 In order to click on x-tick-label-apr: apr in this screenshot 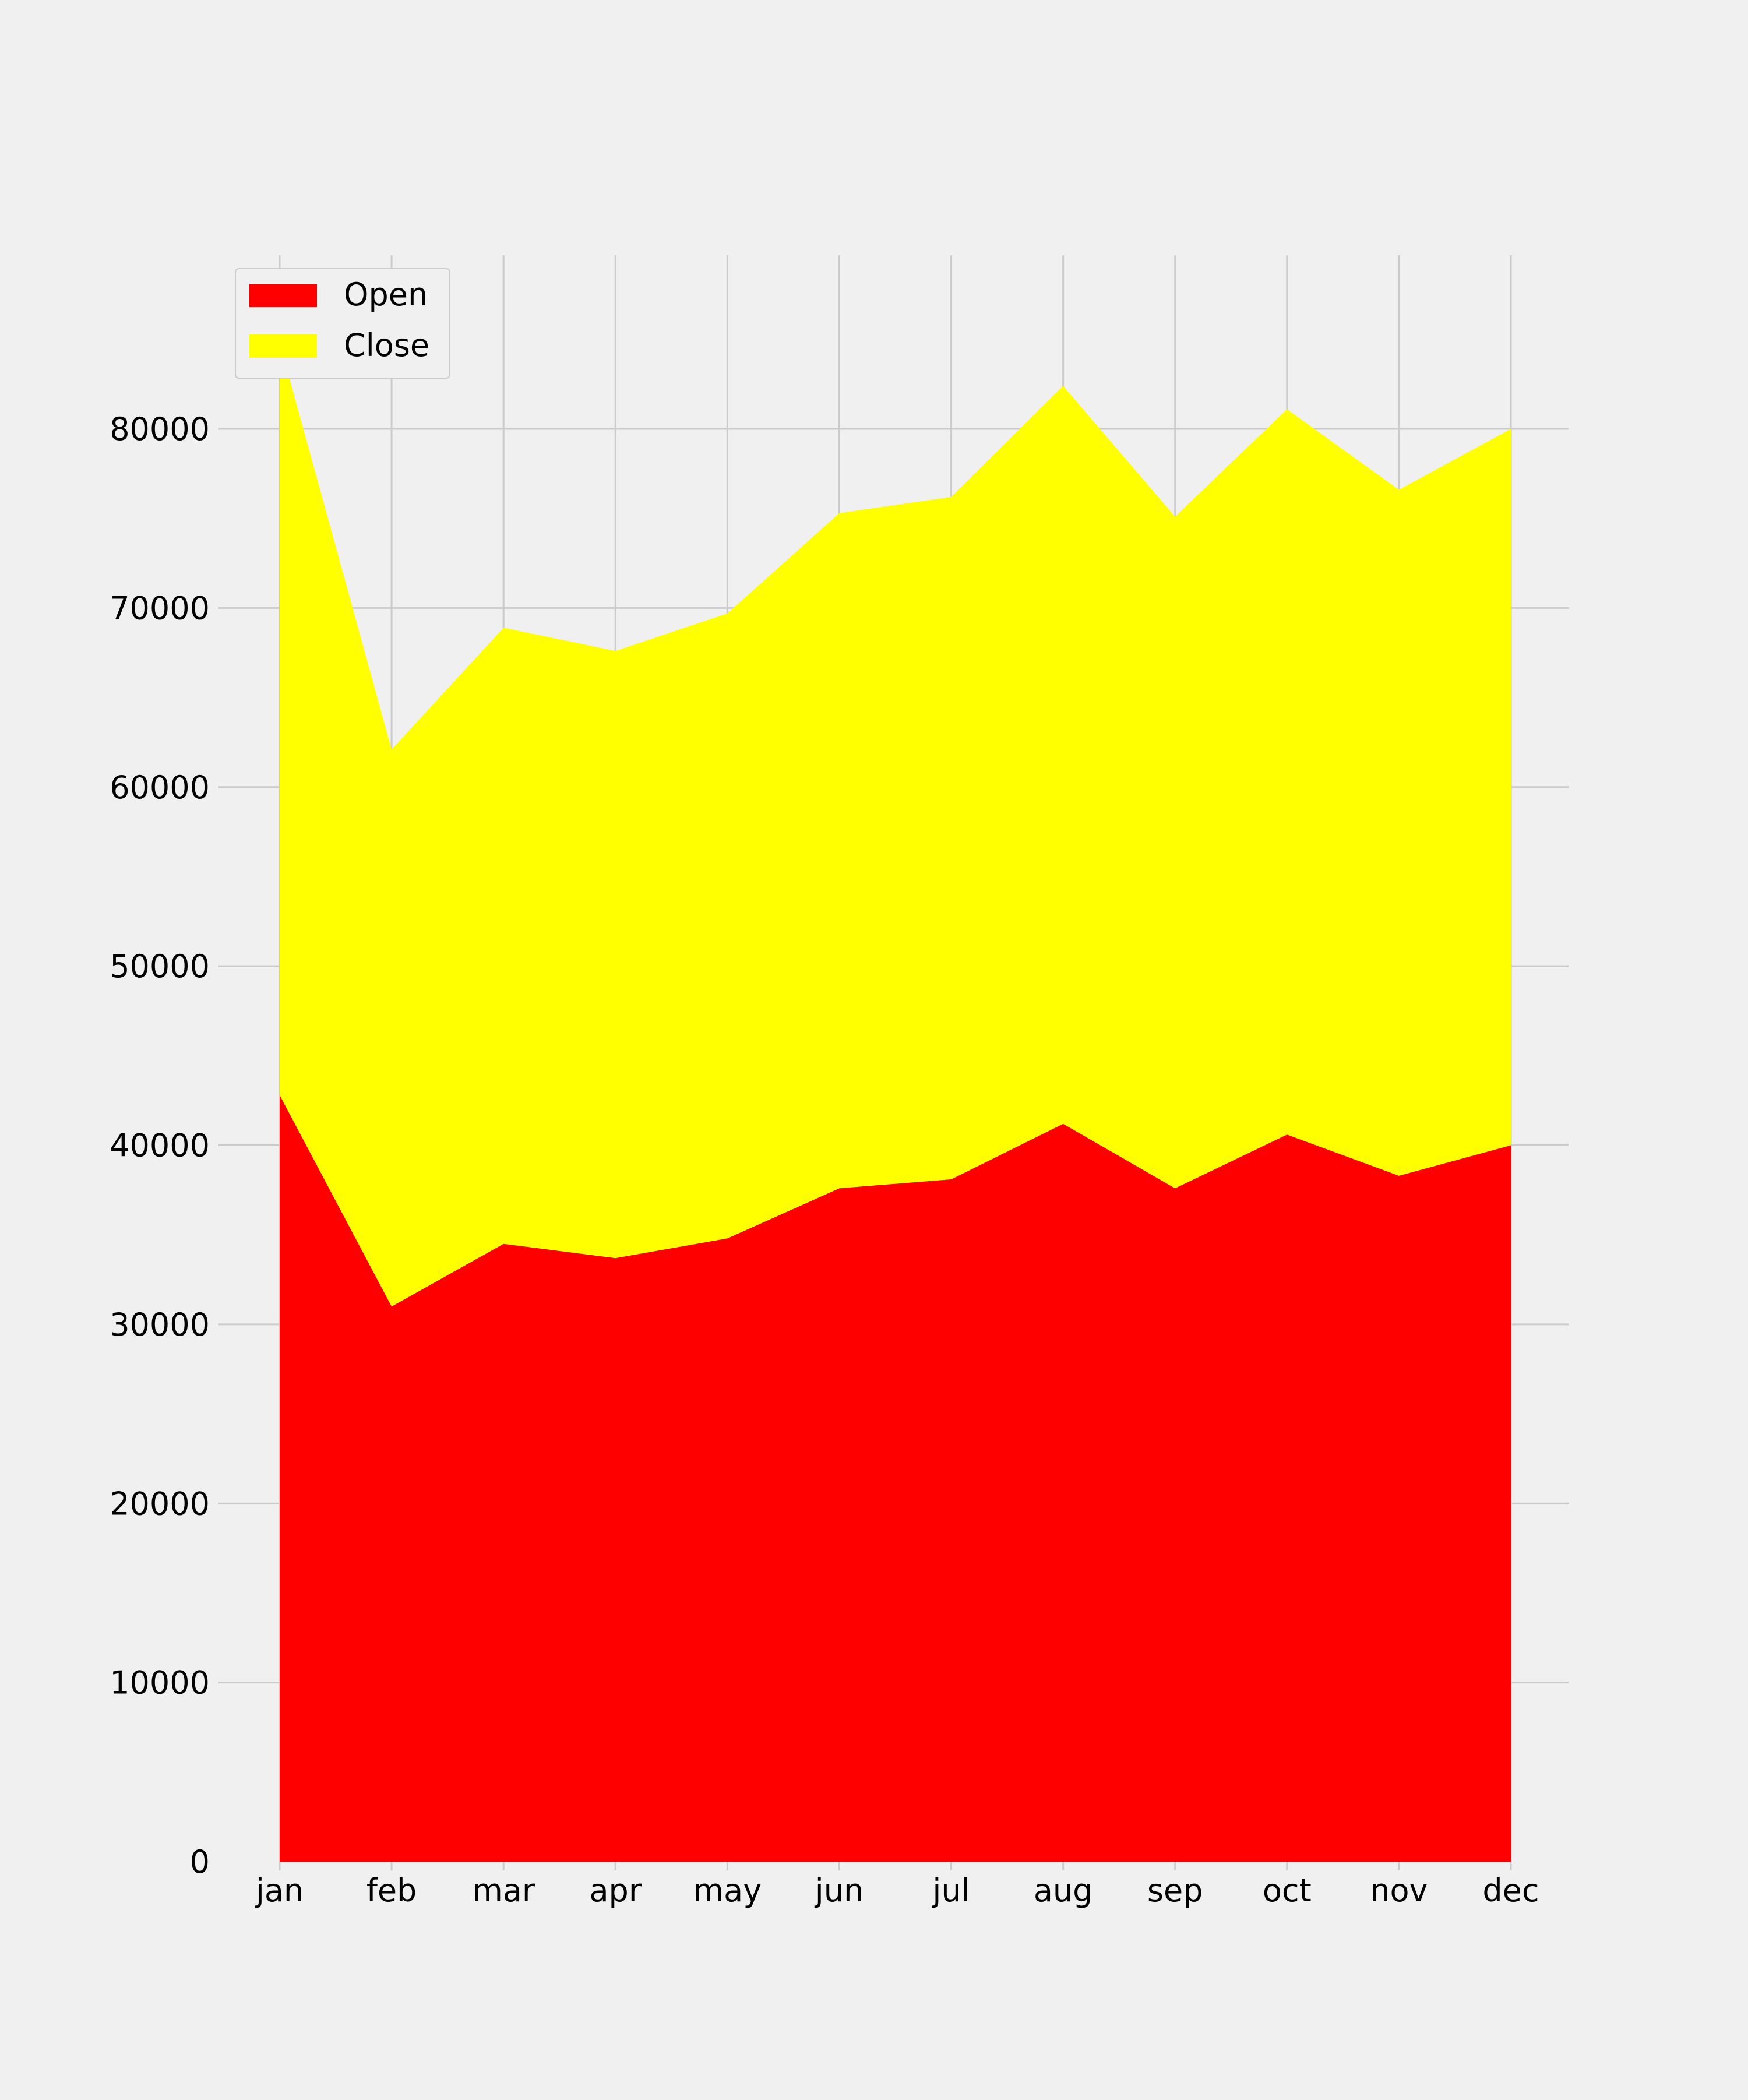, I will do `click(615, 1890)`.